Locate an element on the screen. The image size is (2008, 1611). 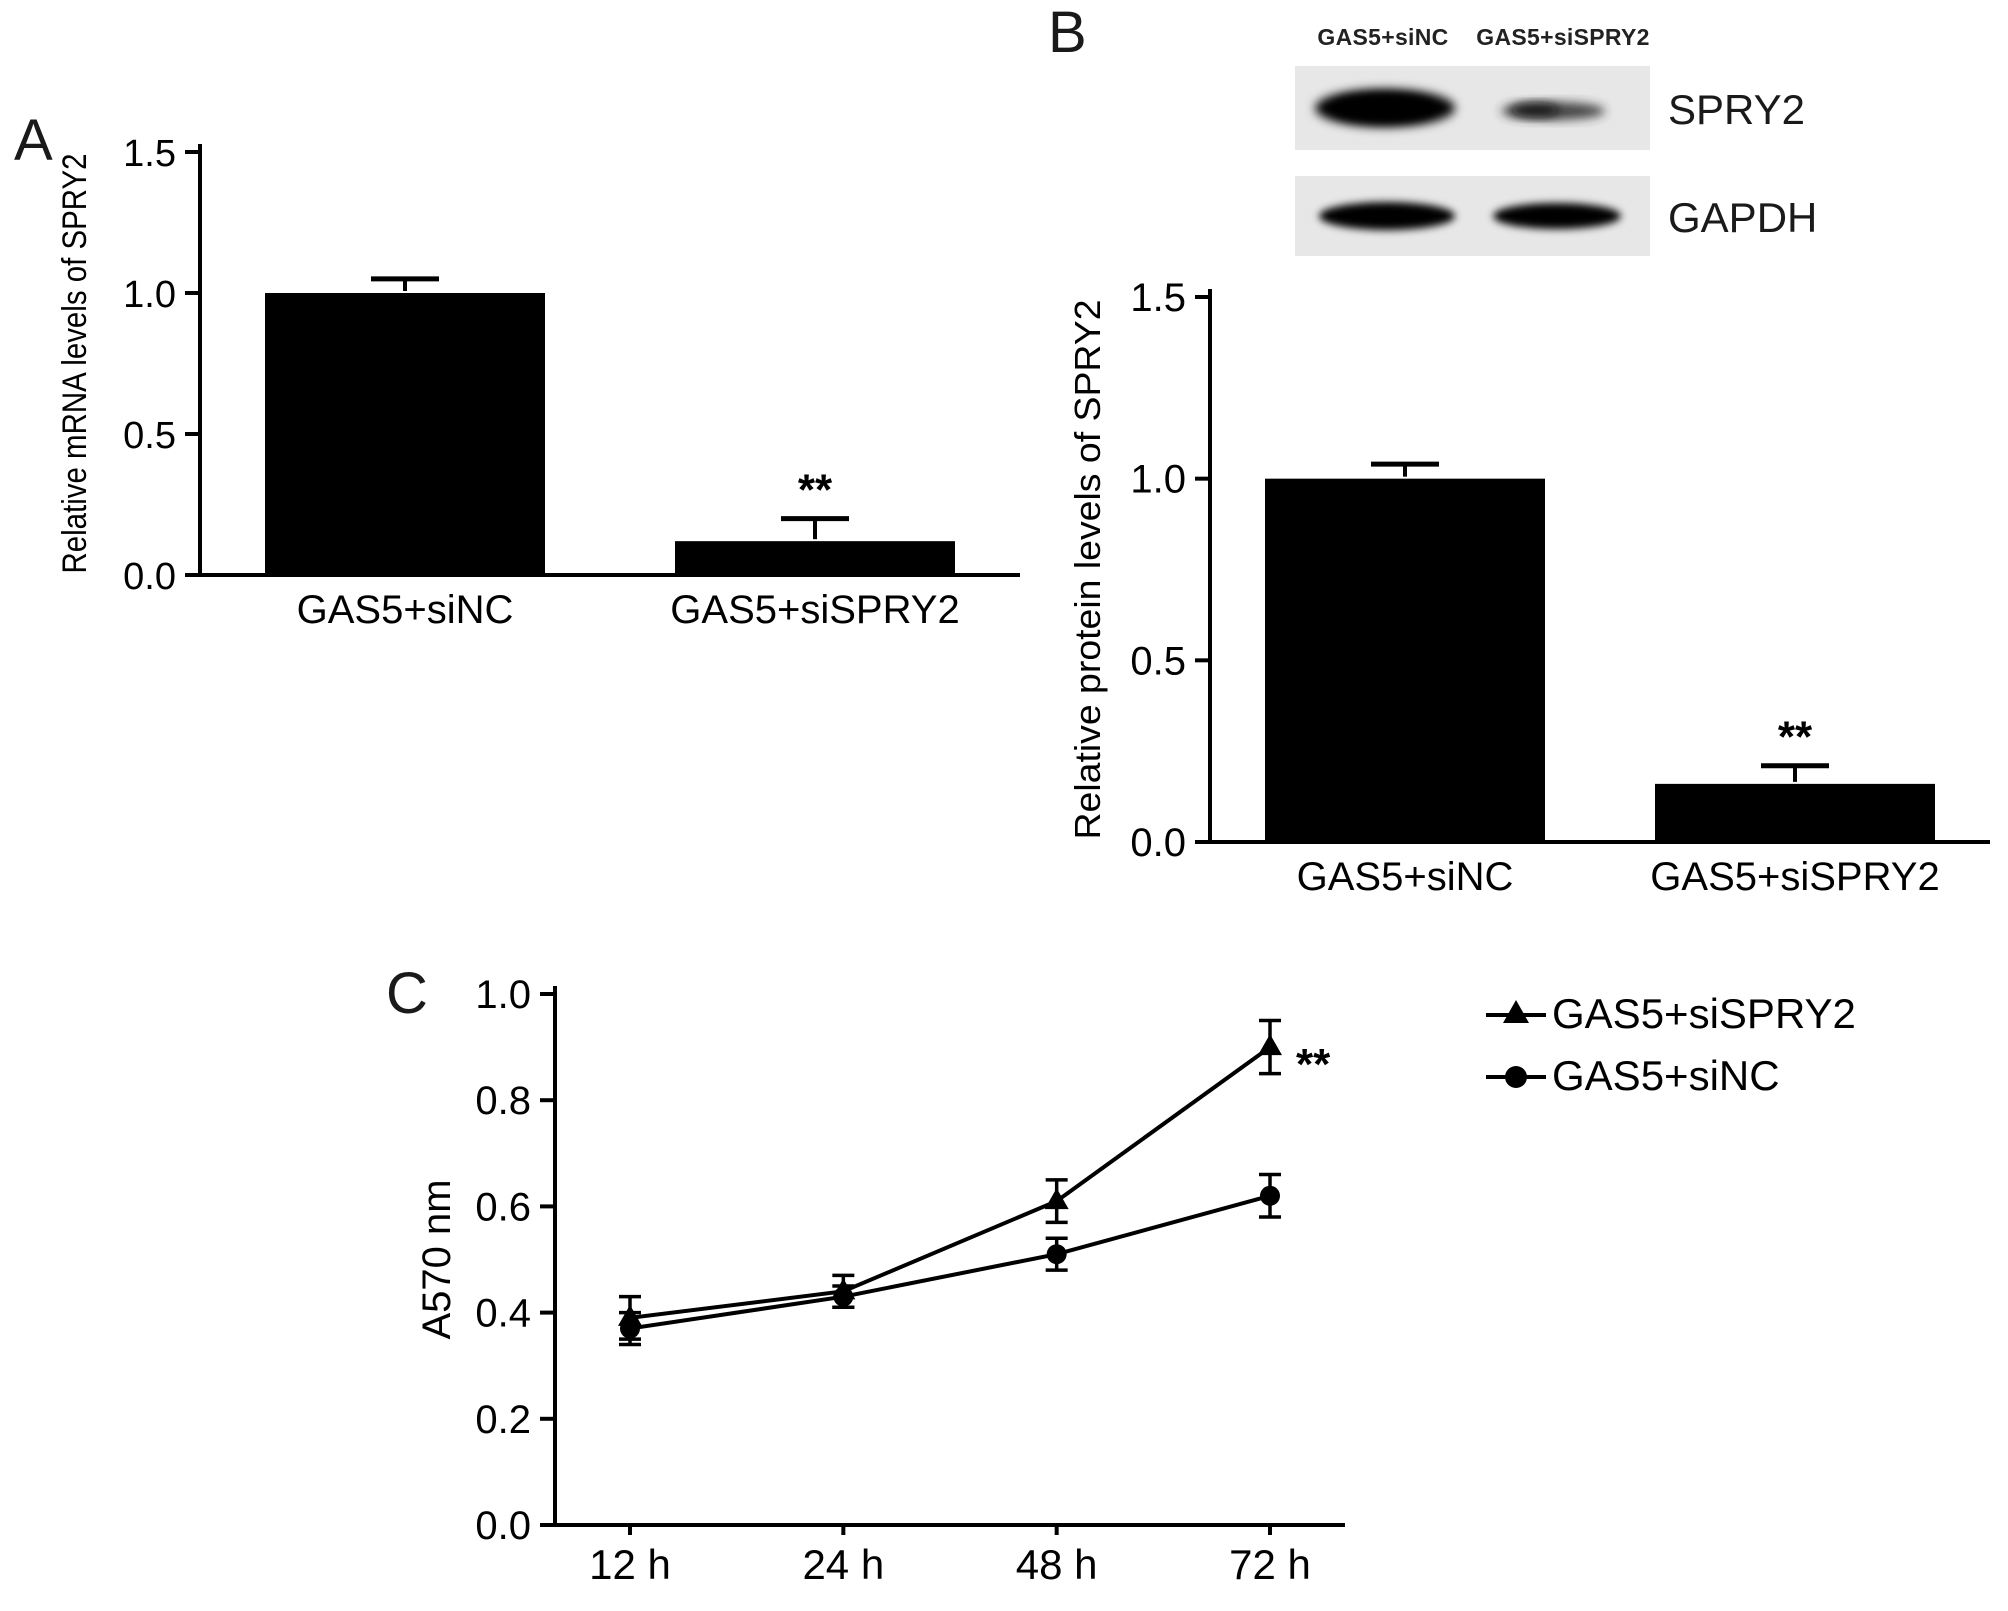
blot-lane-label-sinc: GAS5+siNC is located at coordinates (1383, 37).